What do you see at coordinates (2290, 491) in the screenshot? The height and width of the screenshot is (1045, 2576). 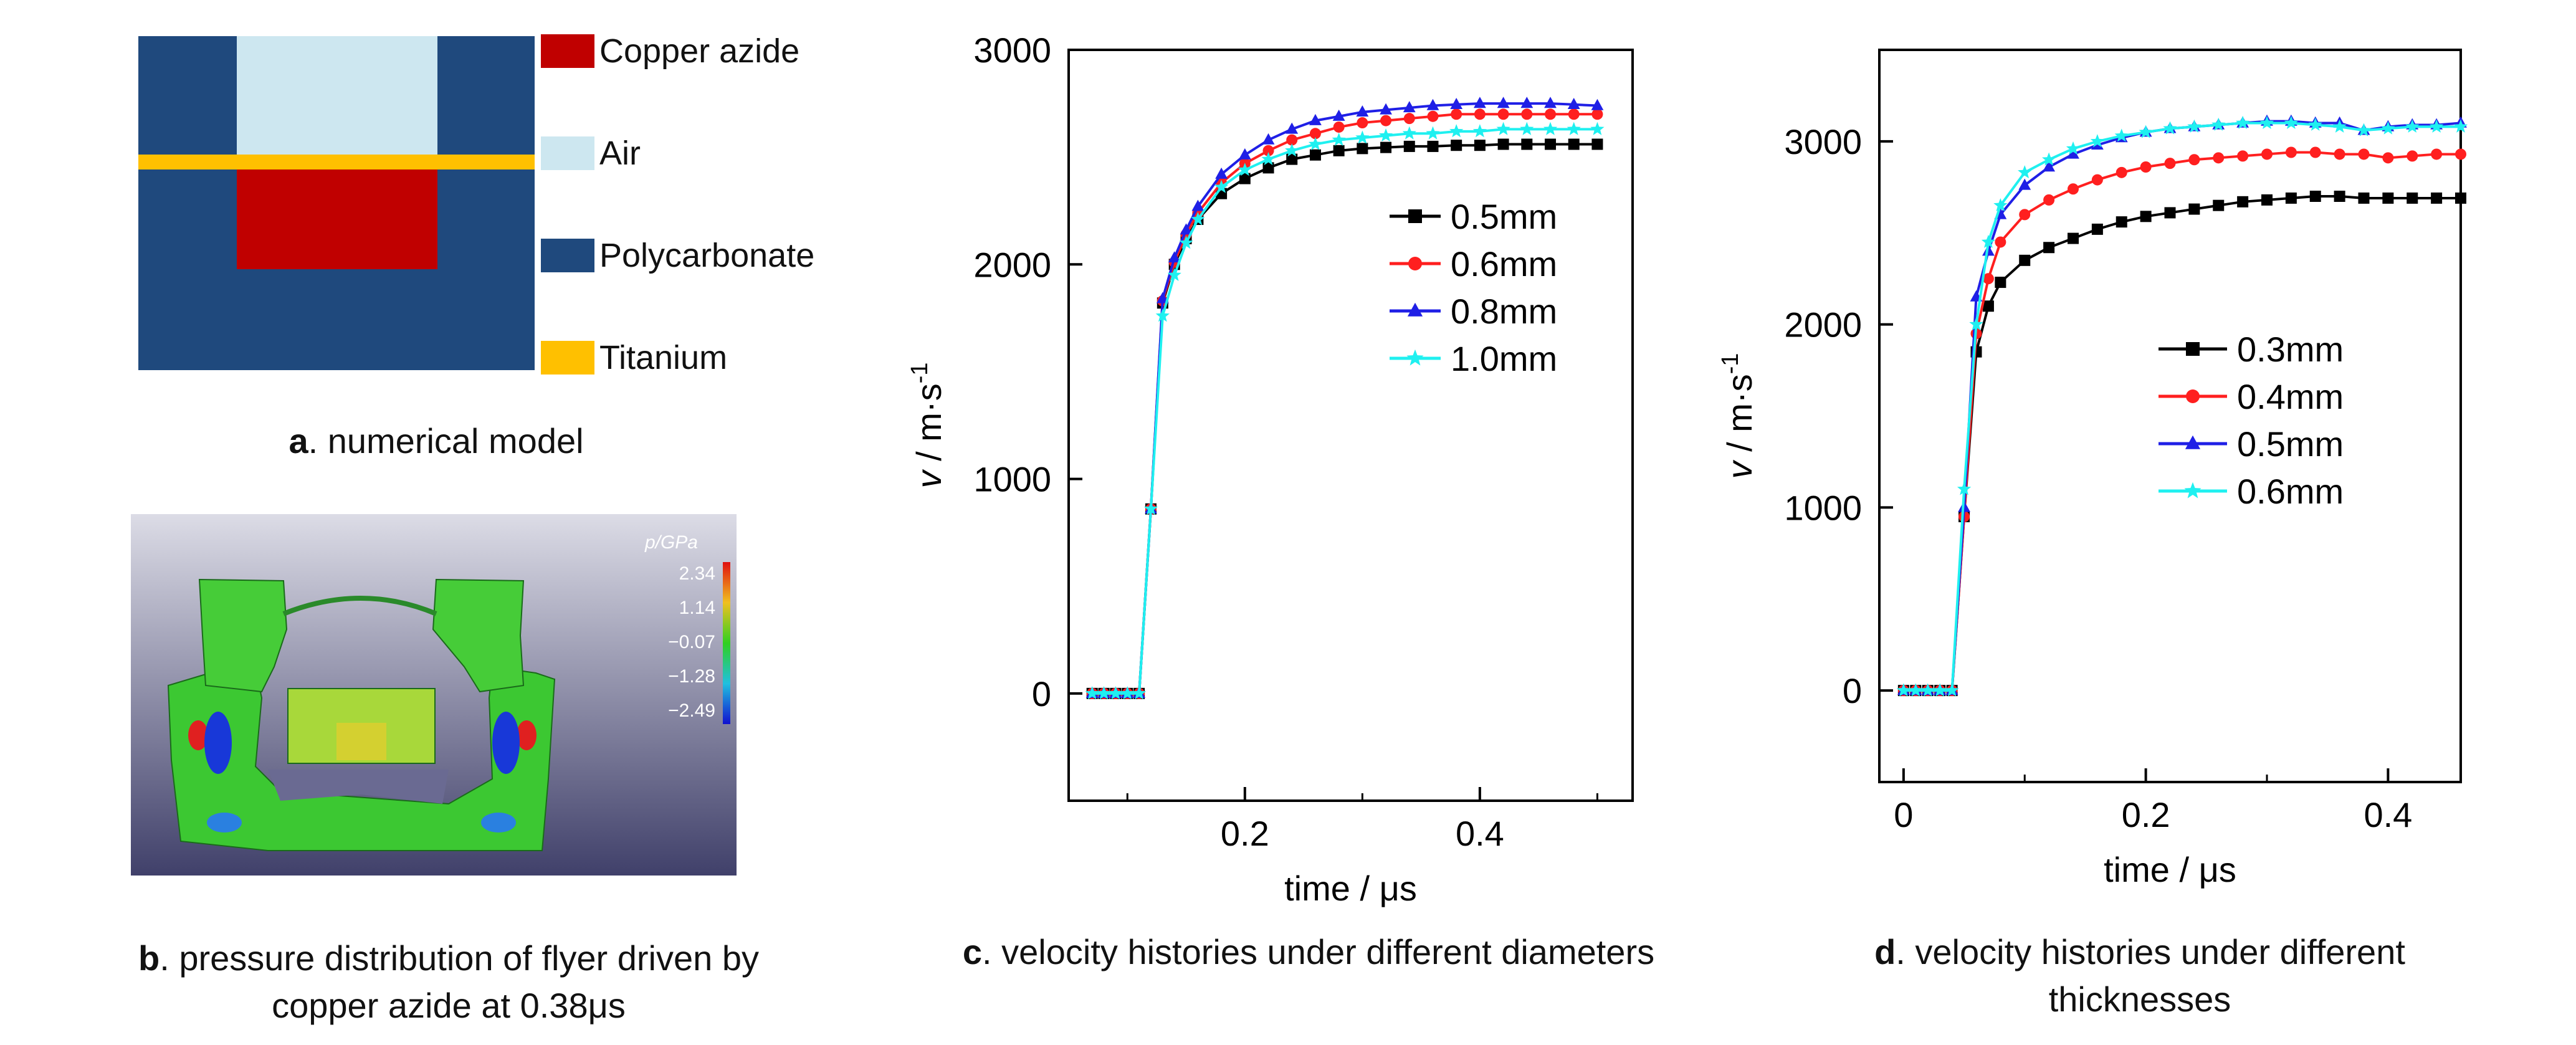 I see `legend-label: 0.6mm` at bounding box center [2290, 491].